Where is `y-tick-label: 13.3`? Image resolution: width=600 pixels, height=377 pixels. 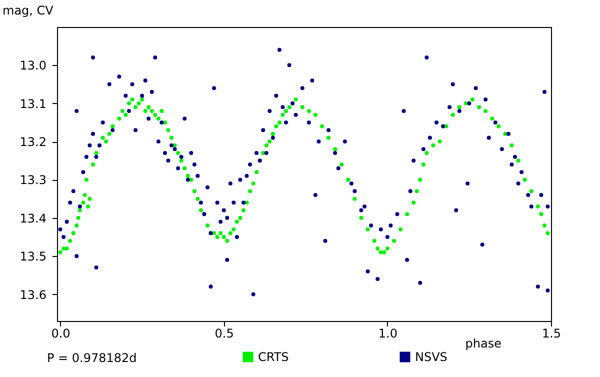 y-tick-label: 13.3 is located at coordinates (33, 180).